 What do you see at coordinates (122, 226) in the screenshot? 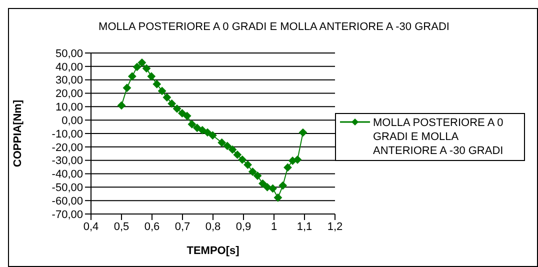
I see `x-tick-label: 0,5` at bounding box center [122, 226].